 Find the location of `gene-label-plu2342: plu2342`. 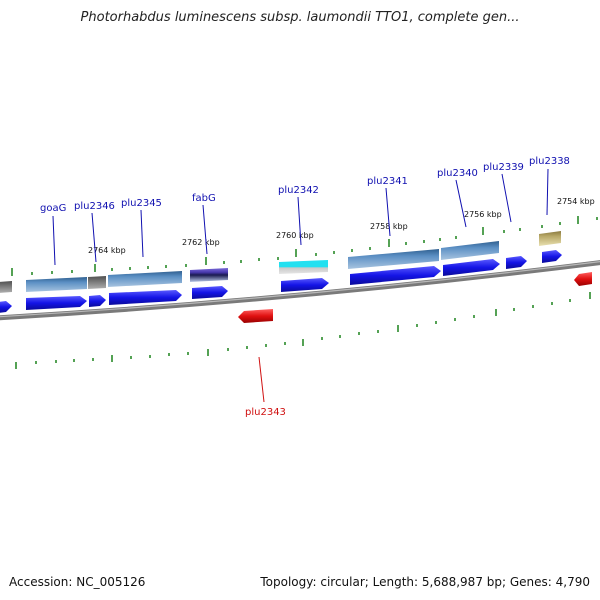

gene-label-plu2342: plu2342 is located at coordinates (298, 190).